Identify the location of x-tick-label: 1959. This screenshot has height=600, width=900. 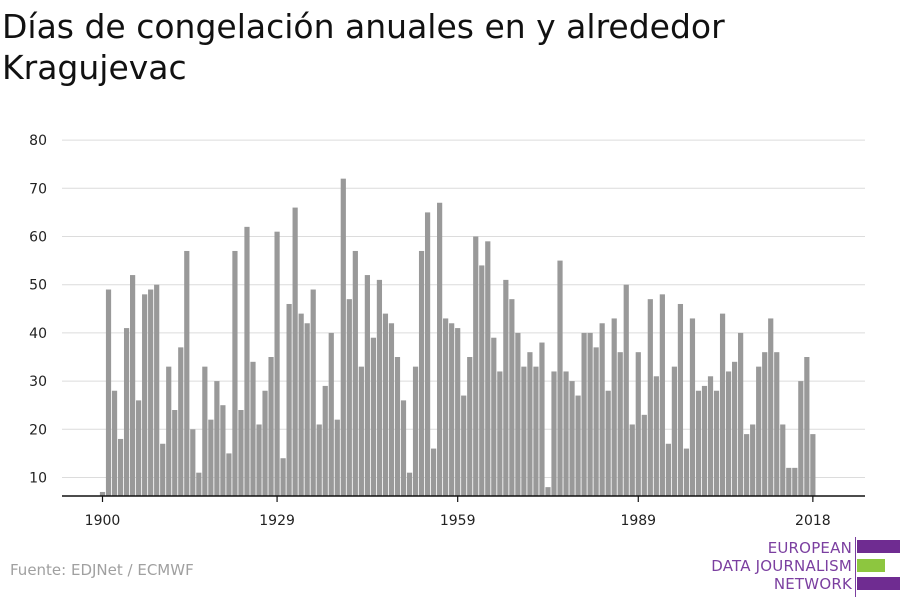
(458, 521).